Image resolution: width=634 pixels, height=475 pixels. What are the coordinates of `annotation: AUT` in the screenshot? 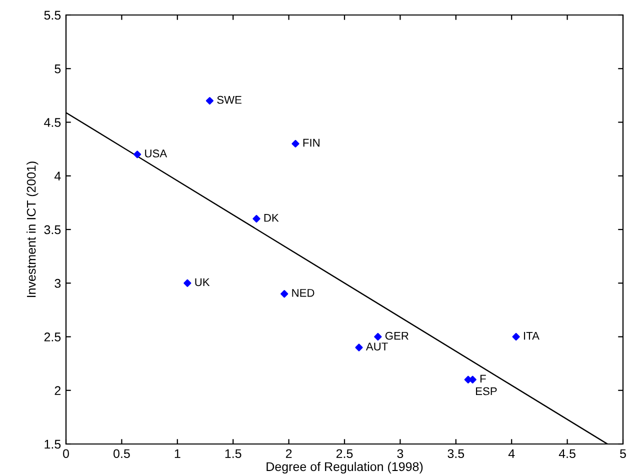 It's located at (377, 346).